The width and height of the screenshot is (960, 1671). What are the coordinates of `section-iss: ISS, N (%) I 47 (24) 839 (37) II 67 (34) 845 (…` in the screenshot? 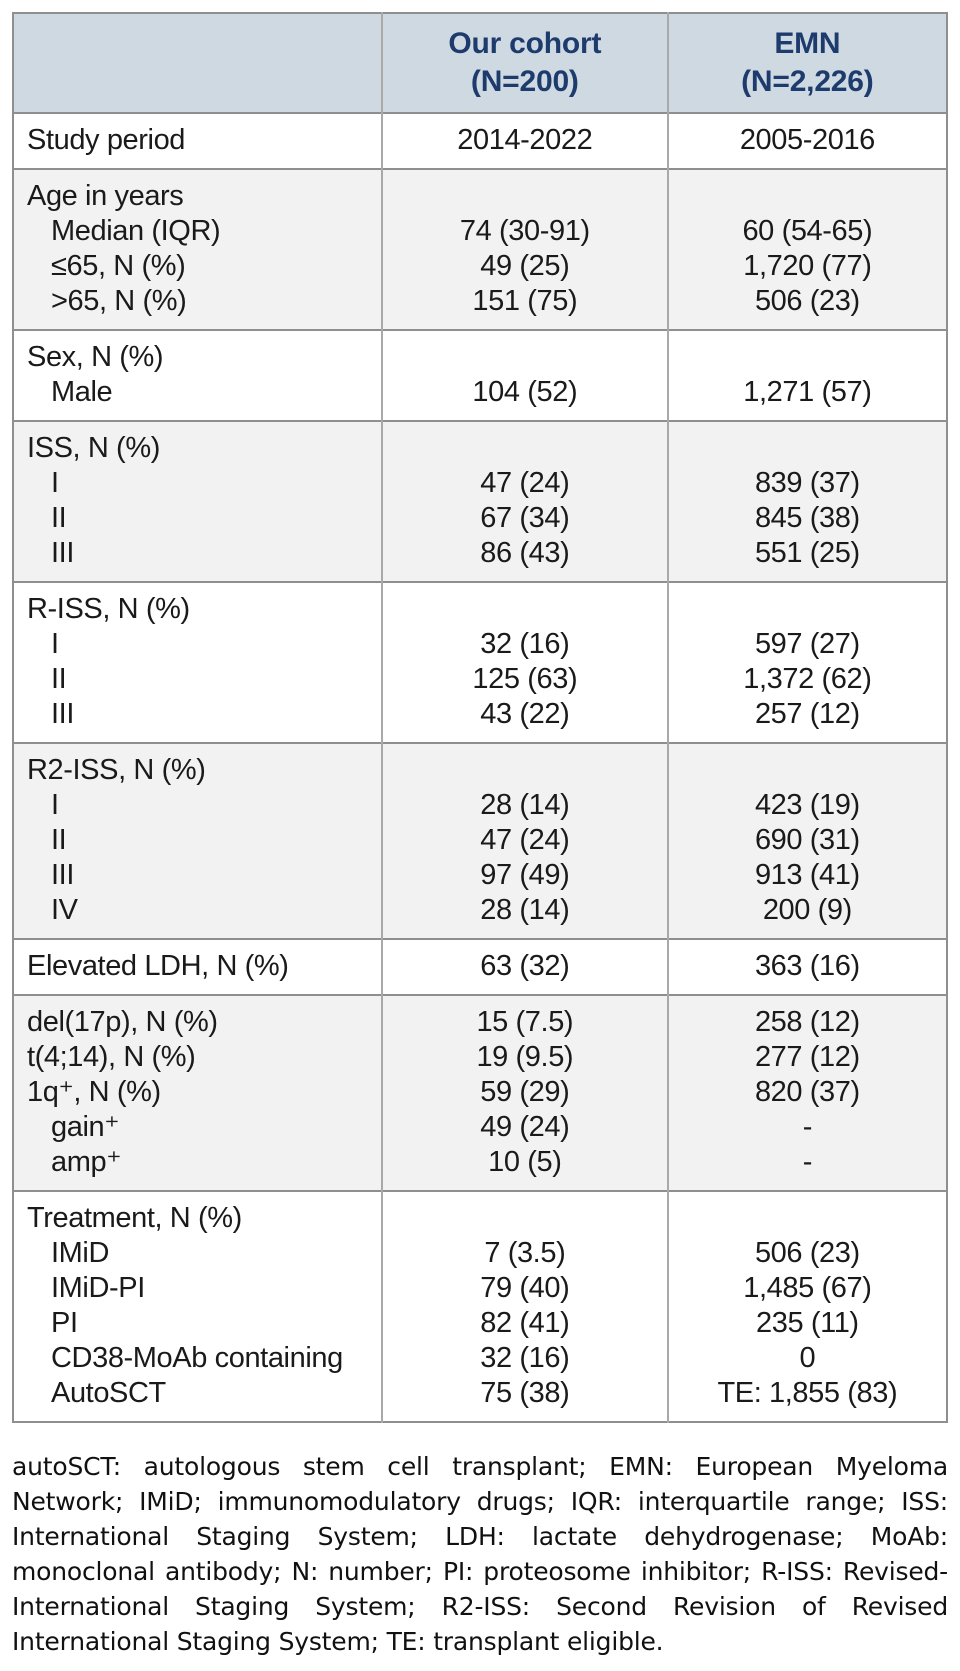 It's located at (480, 501).